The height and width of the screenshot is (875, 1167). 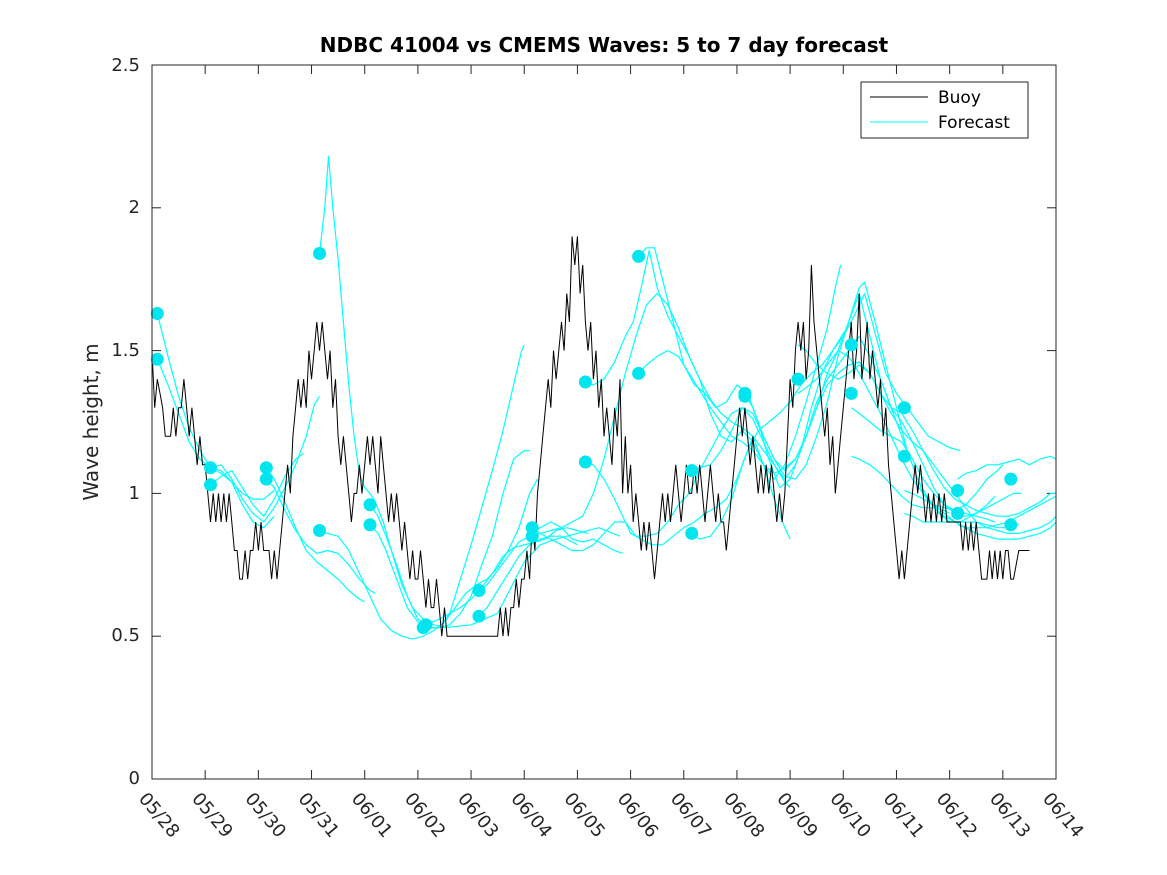 I want to click on legend-label-forecast: Forecast, so click(x=974, y=123).